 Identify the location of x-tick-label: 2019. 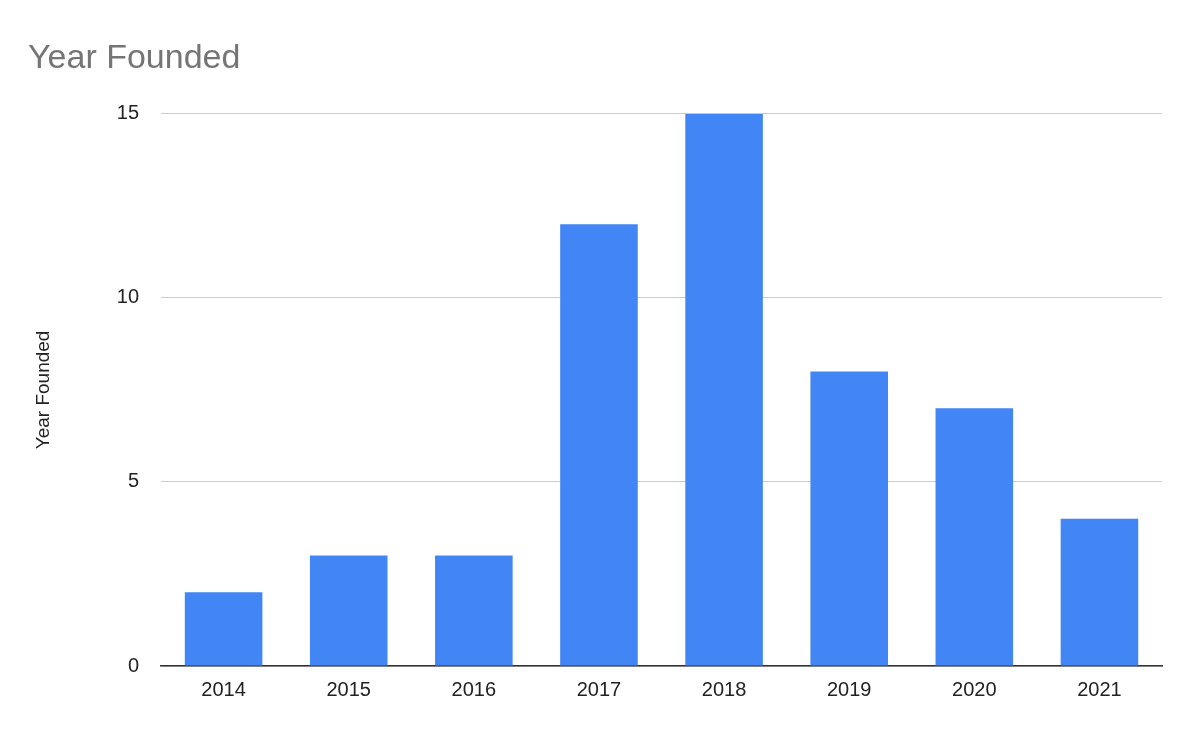
(849, 688).